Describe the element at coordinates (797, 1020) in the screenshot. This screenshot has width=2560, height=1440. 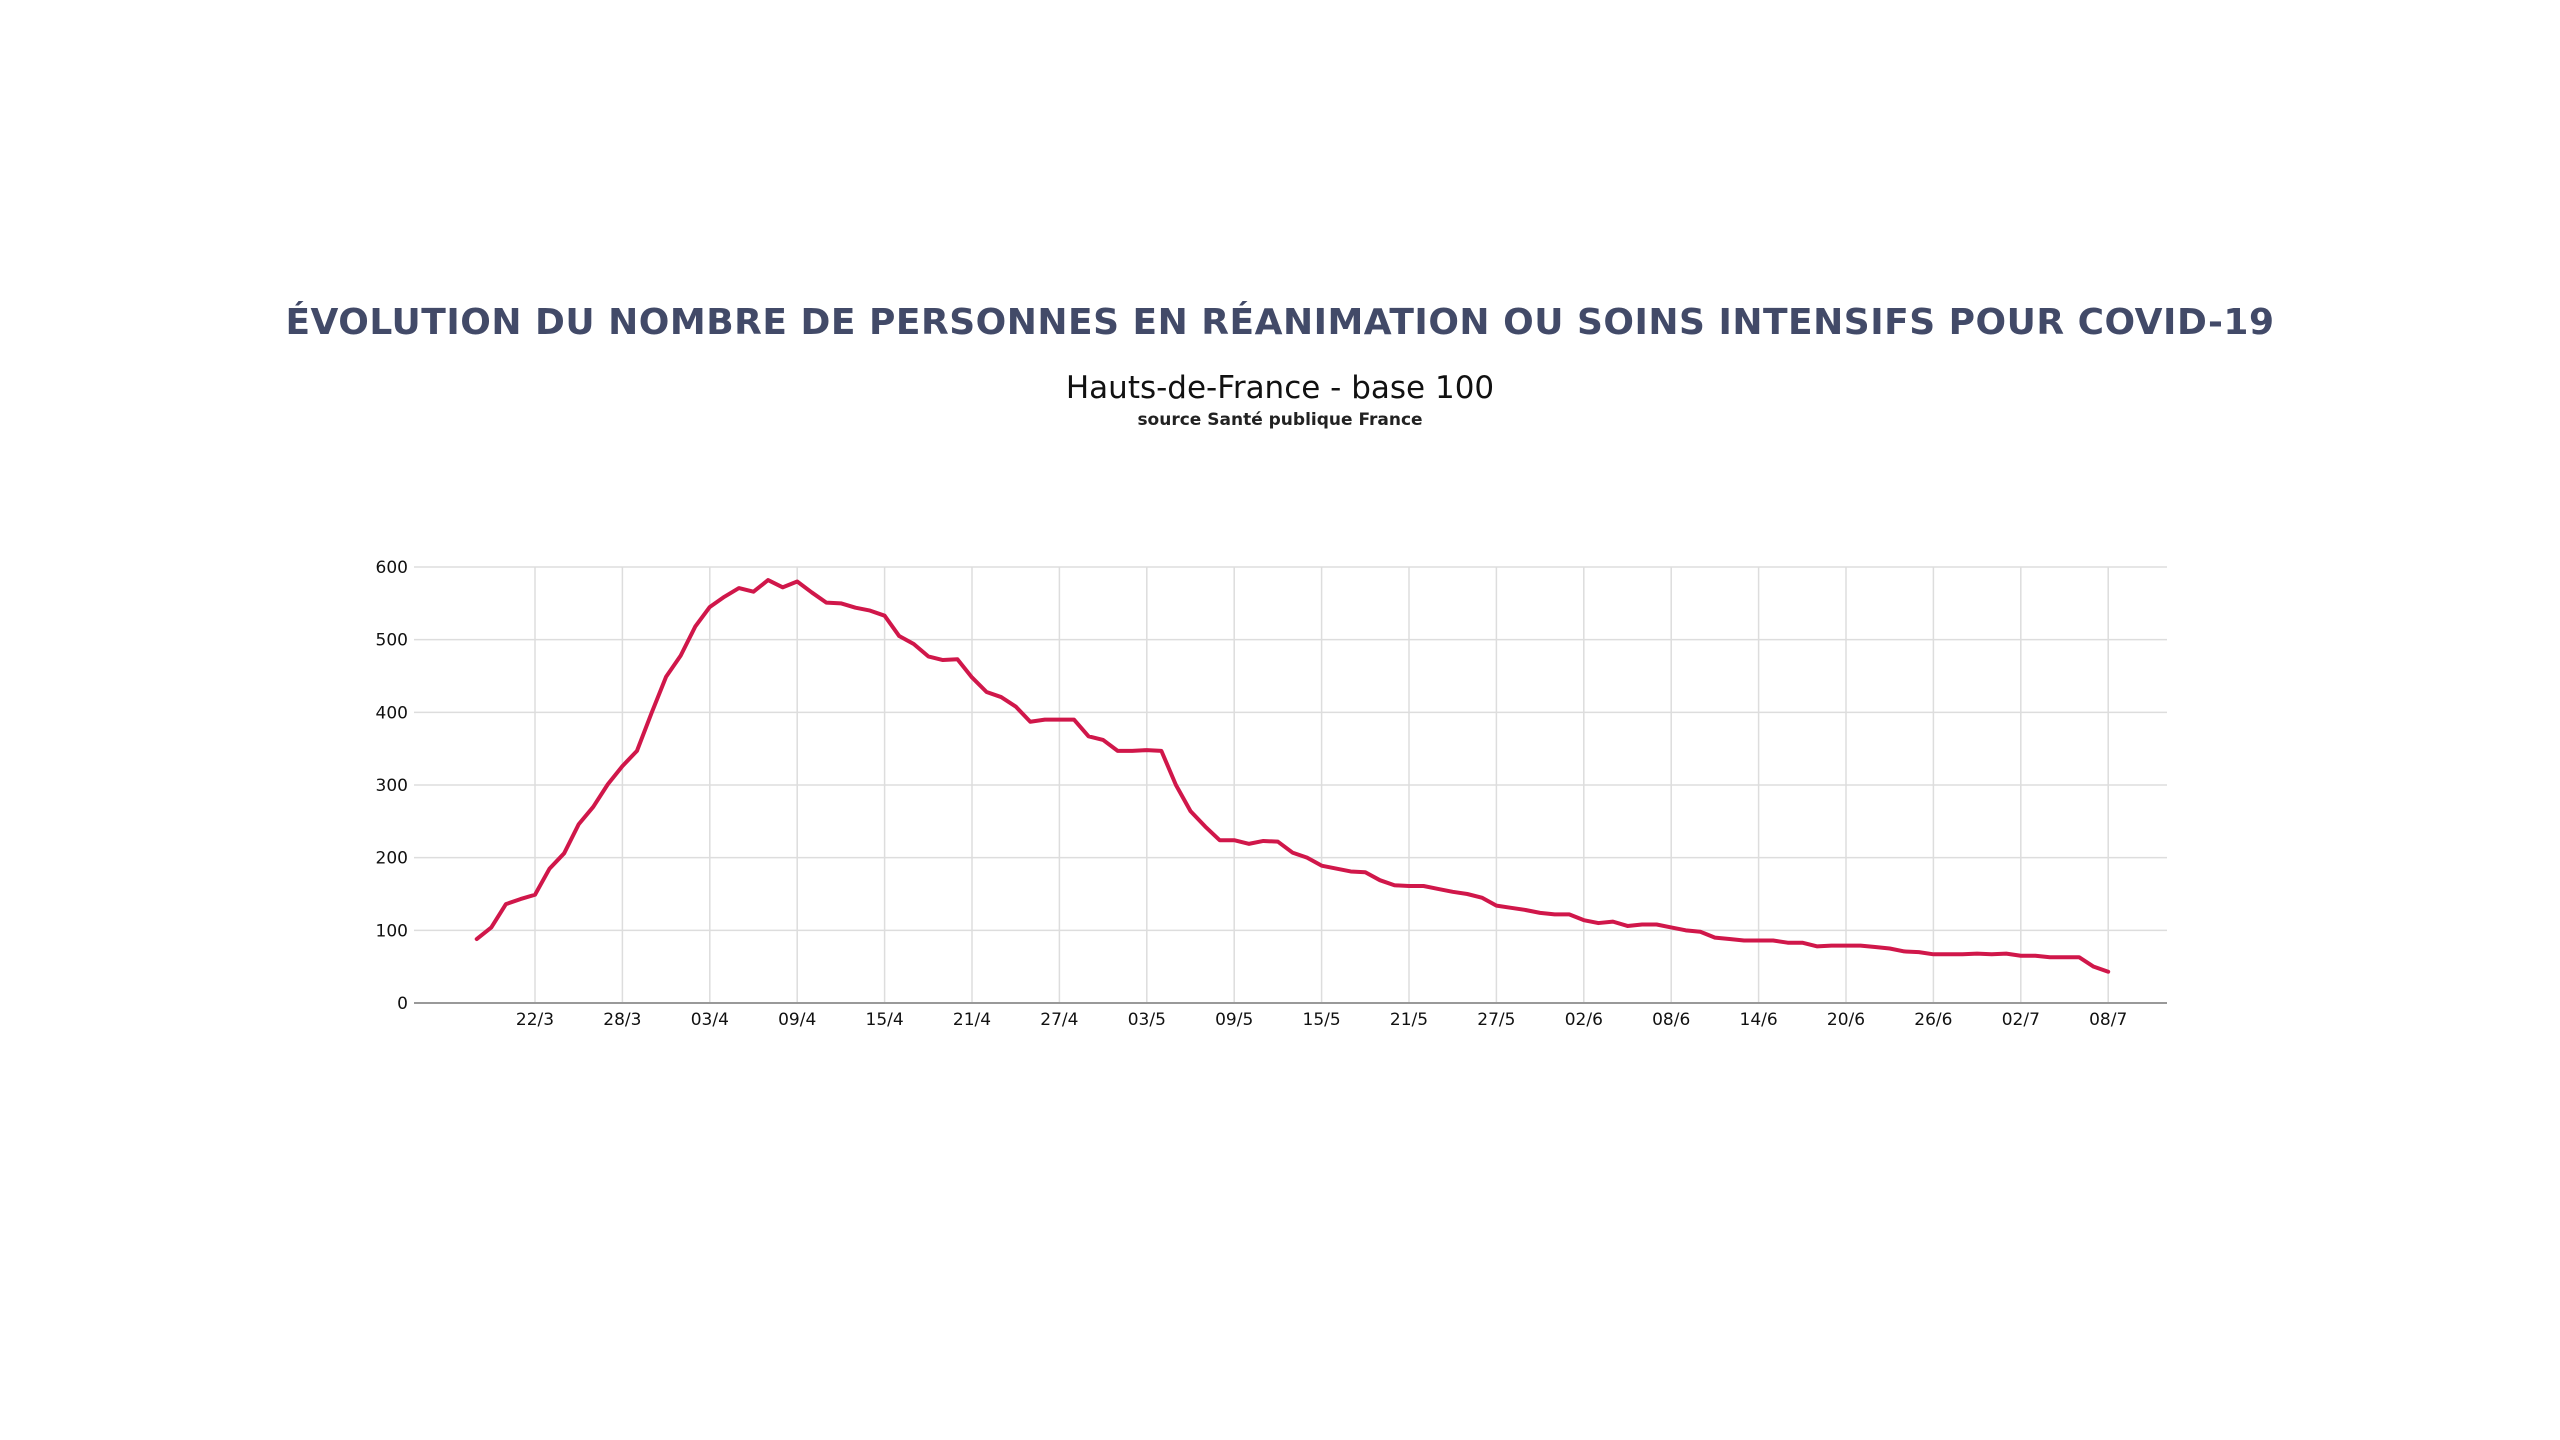
I see `x-tick-label: 09/4` at that location.